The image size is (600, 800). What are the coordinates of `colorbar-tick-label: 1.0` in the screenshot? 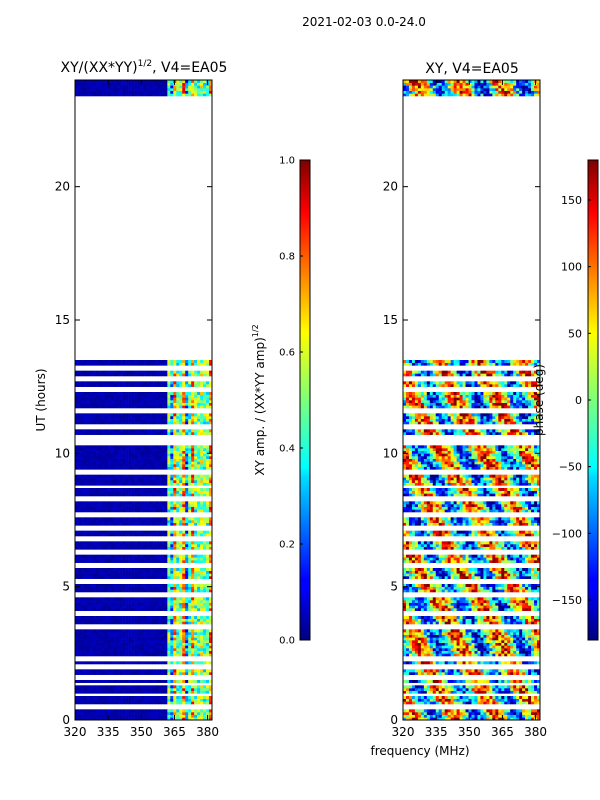 It's located at (287, 161).